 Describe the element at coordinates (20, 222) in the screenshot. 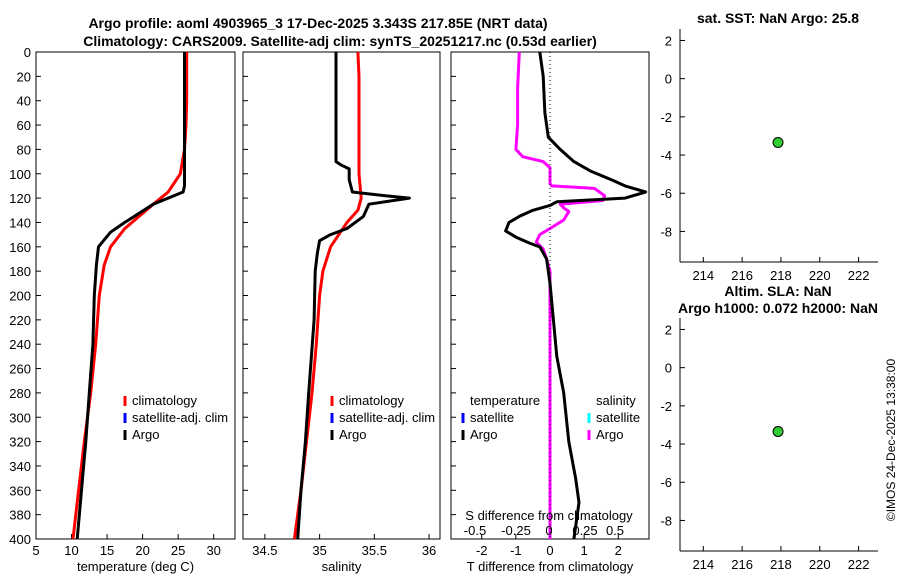

I see `y-tick-label: 140` at that location.